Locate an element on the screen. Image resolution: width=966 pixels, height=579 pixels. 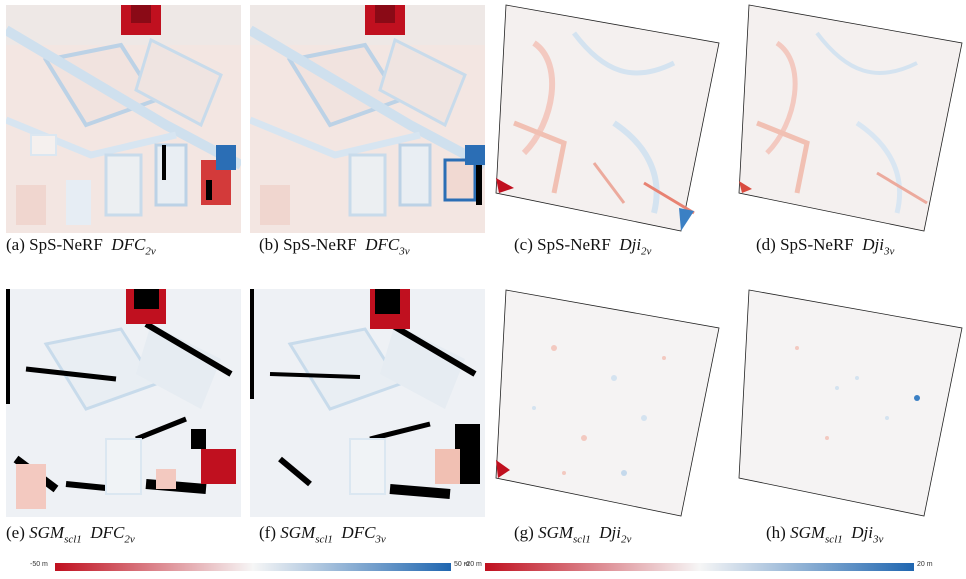
caption-letter: (c) is located at coordinates (523, 244).